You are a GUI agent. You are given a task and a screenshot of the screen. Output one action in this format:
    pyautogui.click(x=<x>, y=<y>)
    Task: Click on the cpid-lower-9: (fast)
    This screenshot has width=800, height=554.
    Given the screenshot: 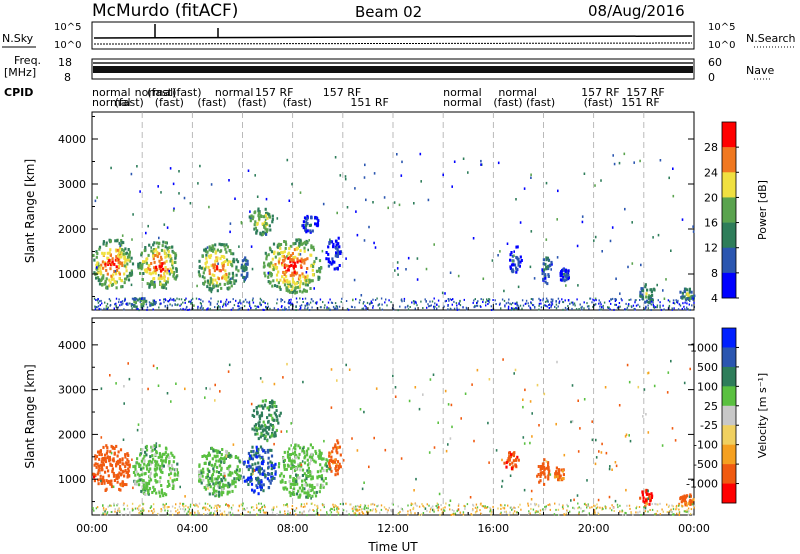 What is the action you would take?
    pyautogui.click(x=540, y=102)
    